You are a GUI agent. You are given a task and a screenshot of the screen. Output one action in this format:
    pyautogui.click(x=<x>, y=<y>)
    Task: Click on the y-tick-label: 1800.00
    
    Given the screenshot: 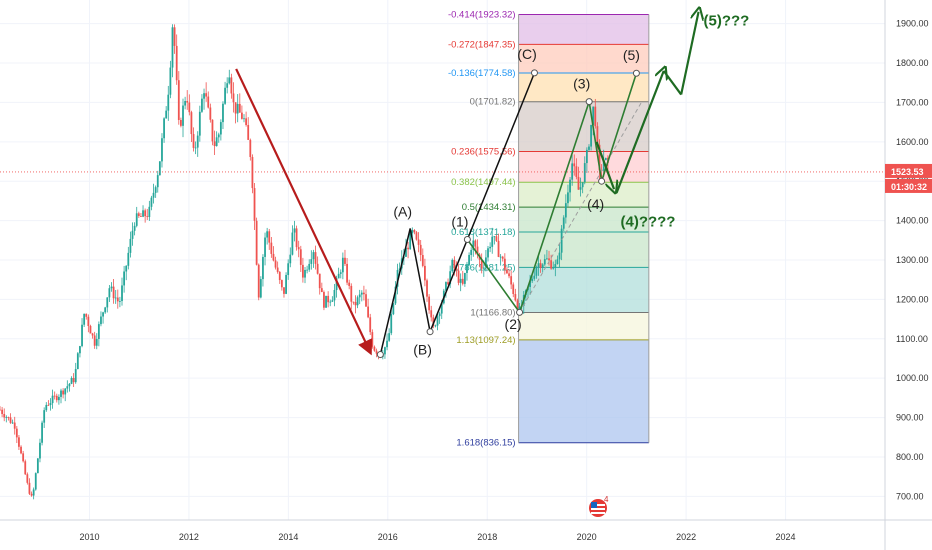 What is the action you would take?
    pyautogui.click(x=912, y=63)
    